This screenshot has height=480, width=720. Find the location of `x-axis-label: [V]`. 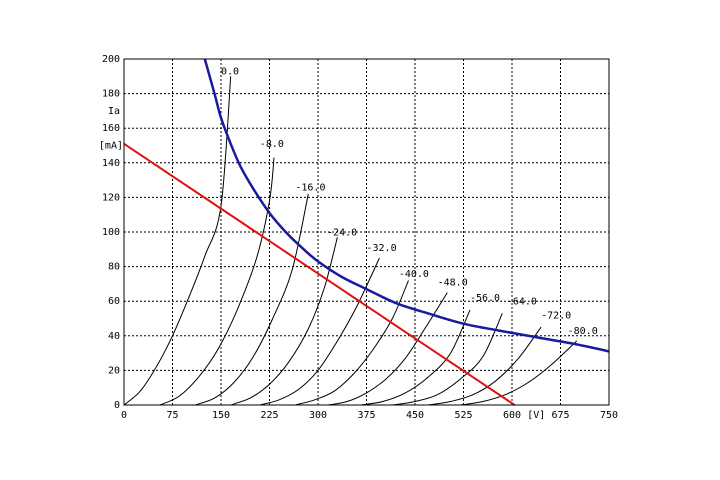

x-axis-label: [V] is located at coordinates (536, 415).